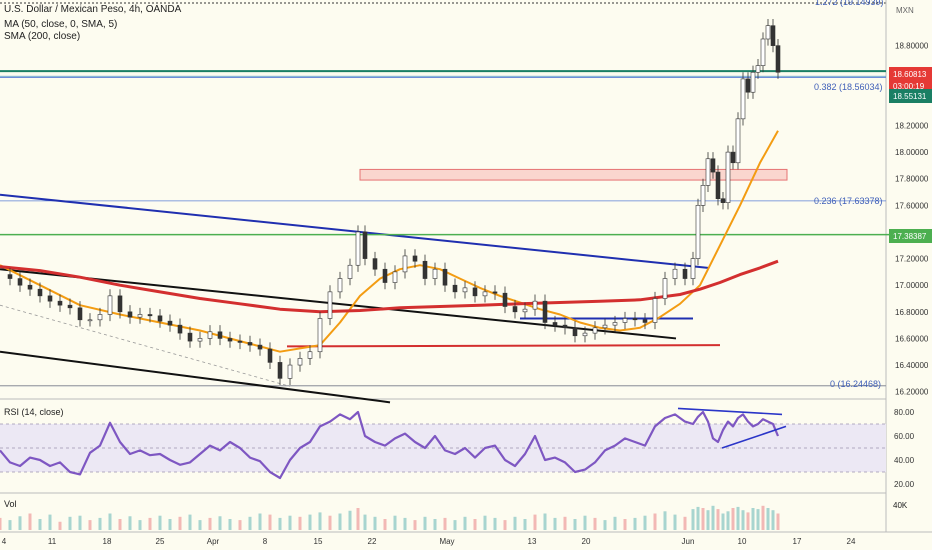 The width and height of the screenshot is (932, 550). What do you see at coordinates (912, 392) in the screenshot?
I see `price-tick-label: 16.20000` at bounding box center [912, 392].